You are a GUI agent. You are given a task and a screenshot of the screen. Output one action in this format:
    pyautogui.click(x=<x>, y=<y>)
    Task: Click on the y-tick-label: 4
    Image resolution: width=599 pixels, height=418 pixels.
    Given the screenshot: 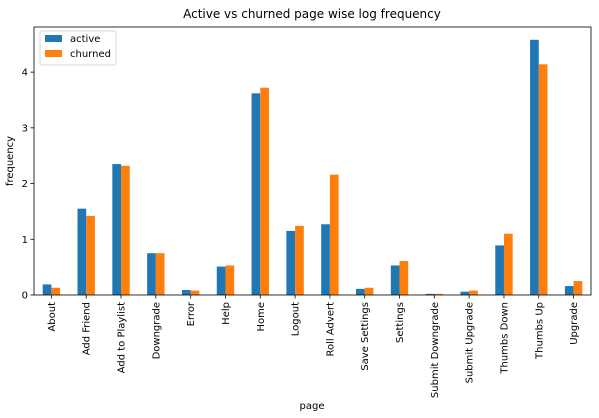 What is the action you would take?
    pyautogui.click(x=25, y=73)
    